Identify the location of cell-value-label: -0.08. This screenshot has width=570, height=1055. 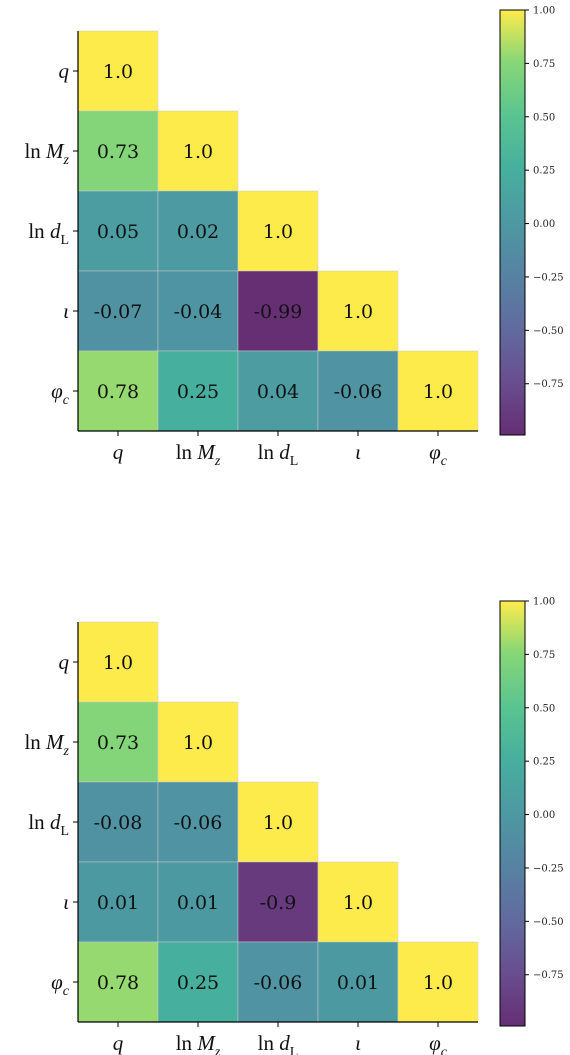
(118, 823).